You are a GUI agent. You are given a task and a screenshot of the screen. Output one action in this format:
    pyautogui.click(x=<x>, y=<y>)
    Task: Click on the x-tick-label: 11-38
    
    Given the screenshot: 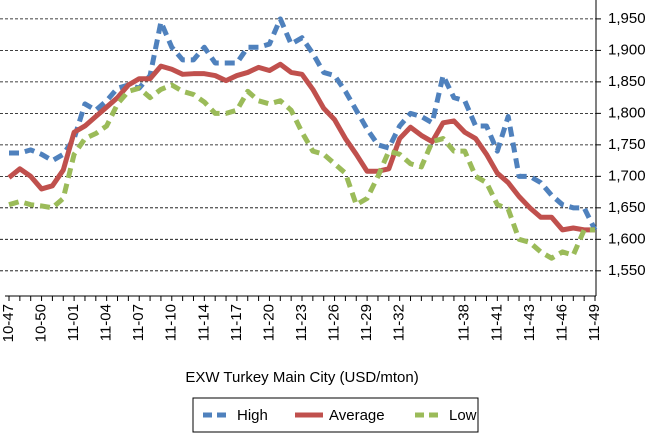 What is the action you would take?
    pyautogui.click(x=464, y=322)
    